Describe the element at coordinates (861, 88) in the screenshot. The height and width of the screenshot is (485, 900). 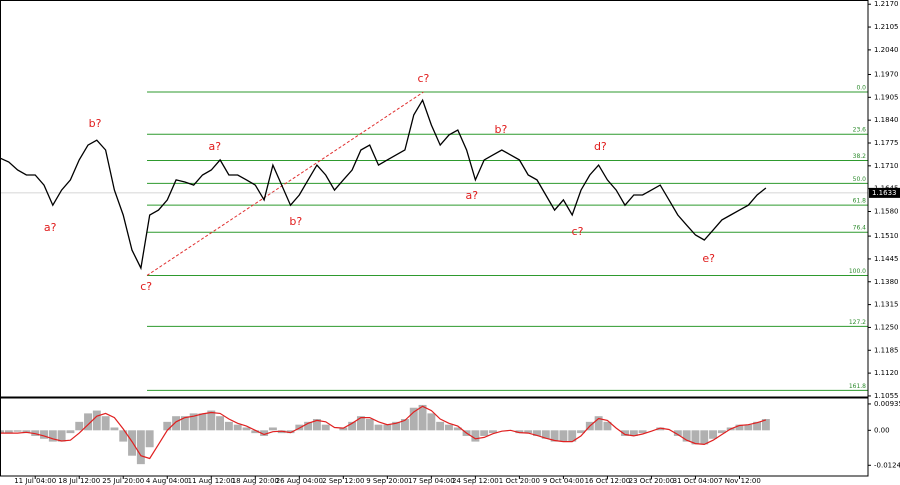
I see `fib-label: 0.0` at that location.